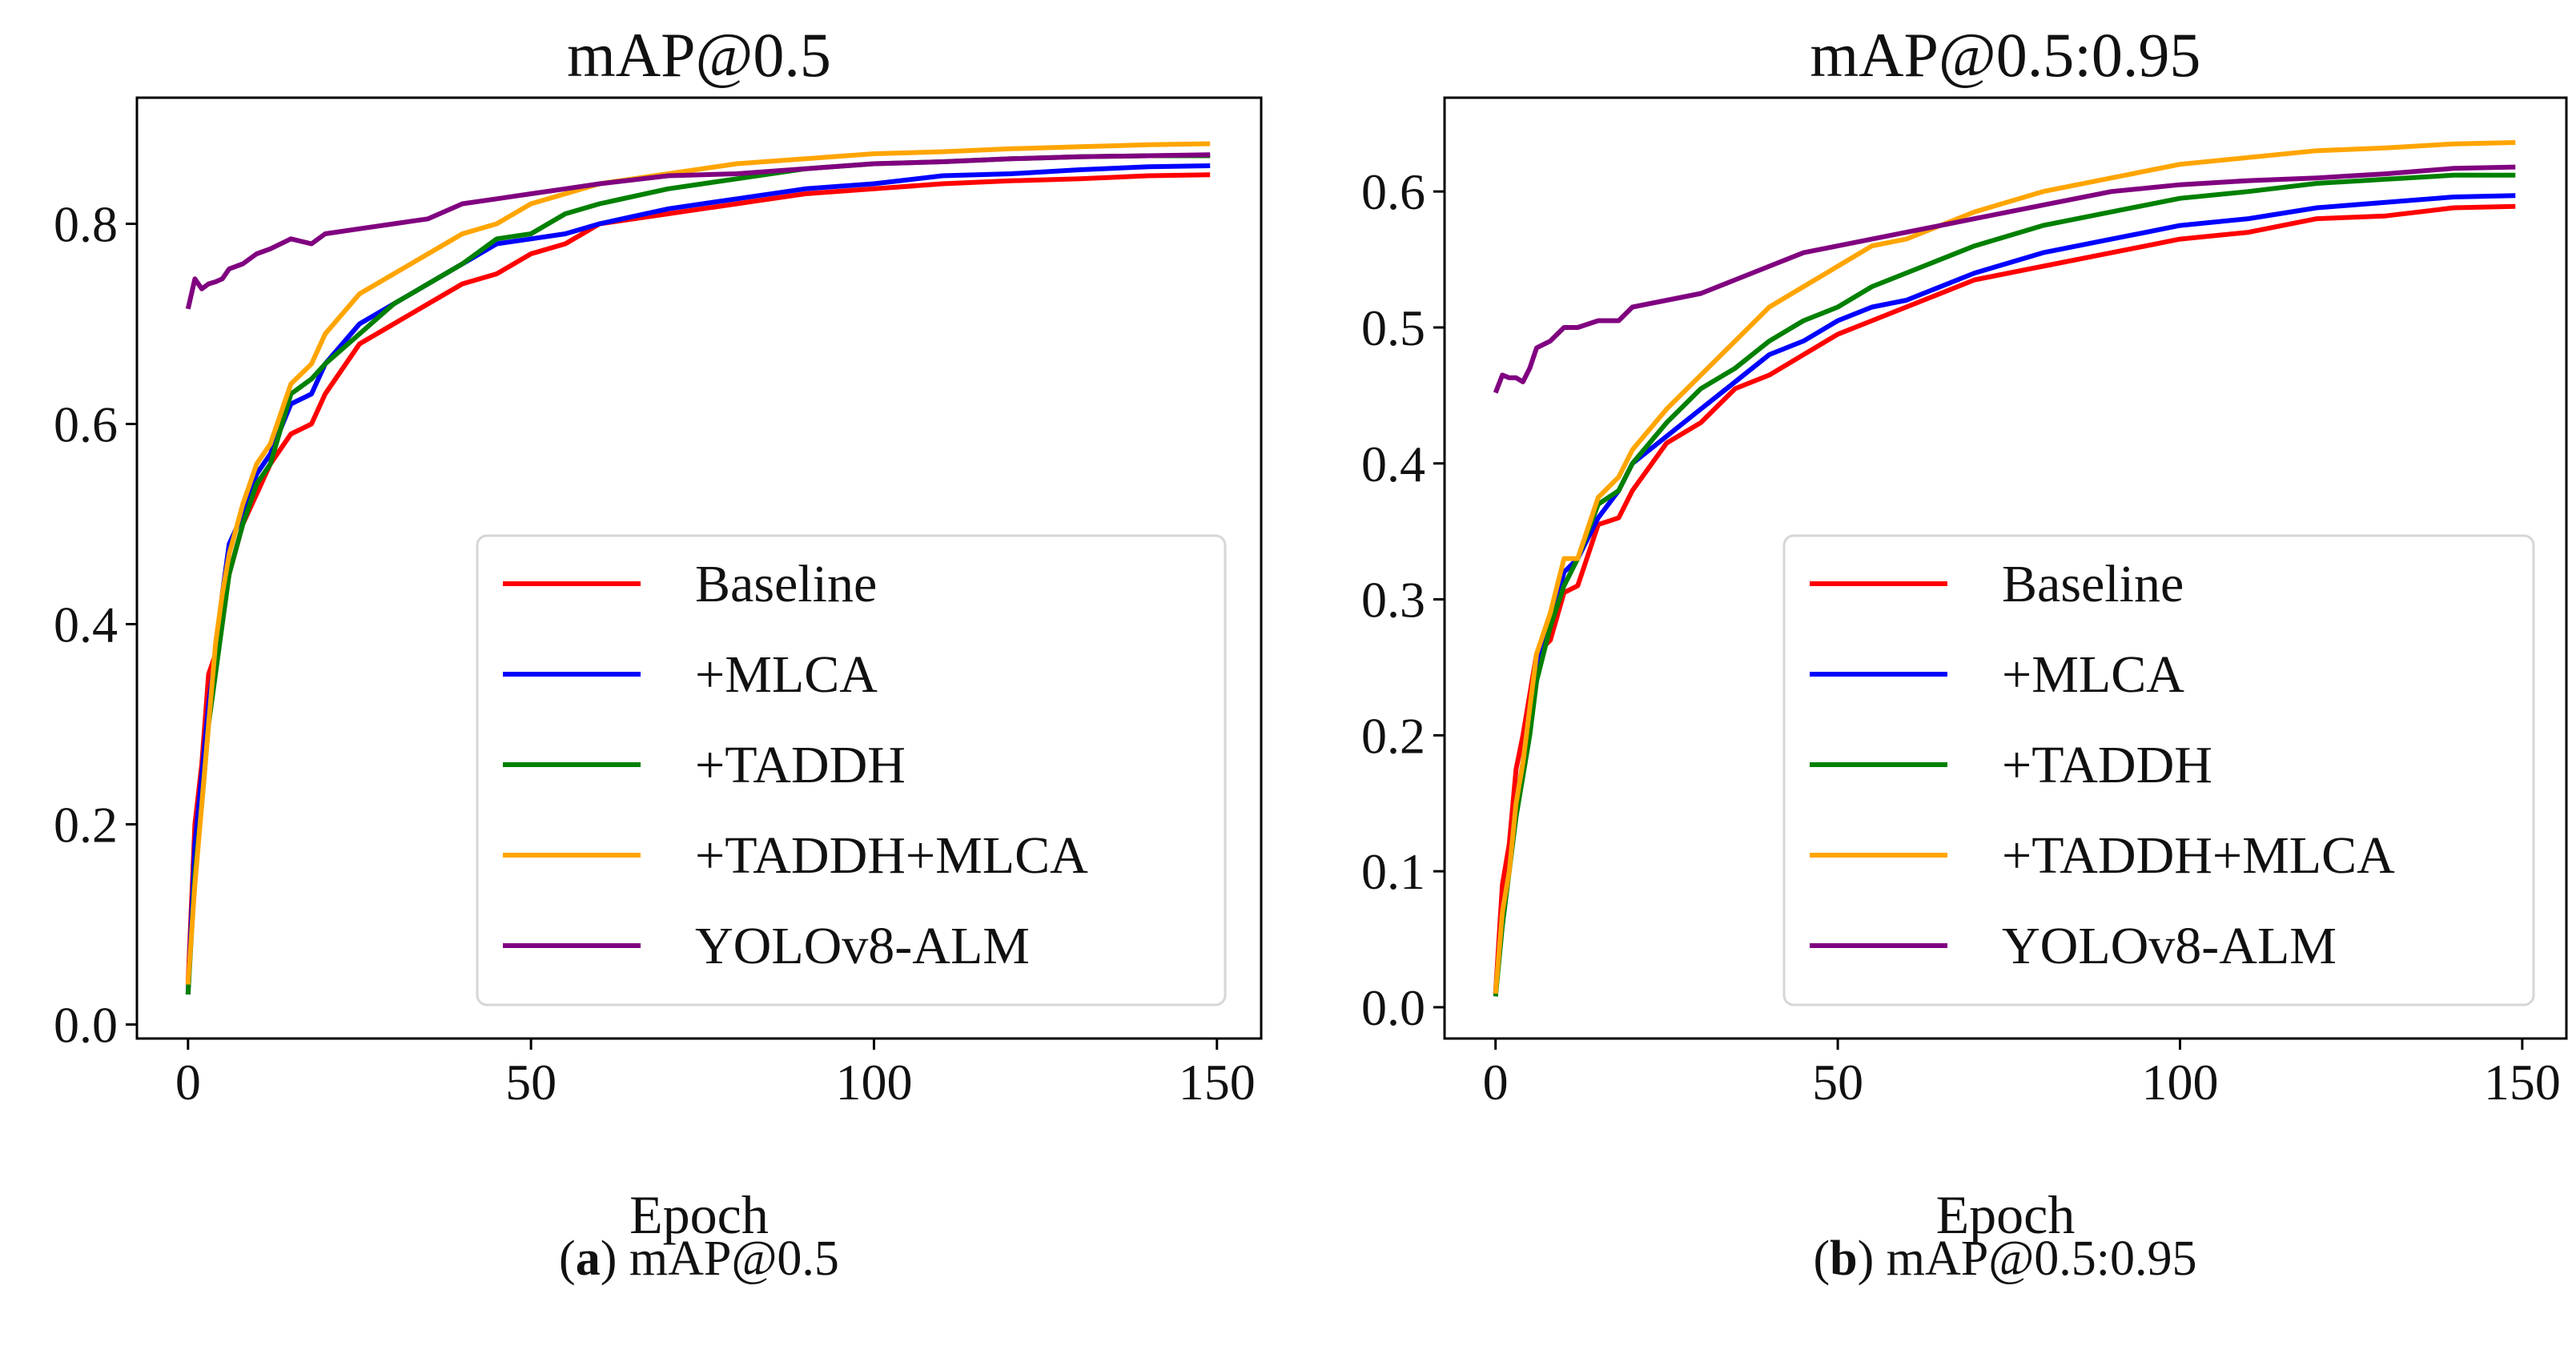  What do you see at coordinates (728, 1258) in the screenshot?
I see `caption-text: mAP@0.5` at bounding box center [728, 1258].